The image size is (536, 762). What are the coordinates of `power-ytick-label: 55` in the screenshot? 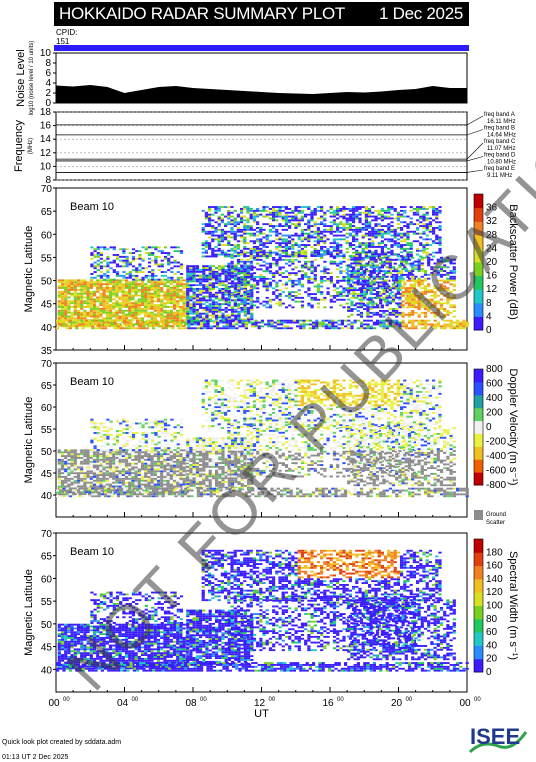 It's located at (47, 258).